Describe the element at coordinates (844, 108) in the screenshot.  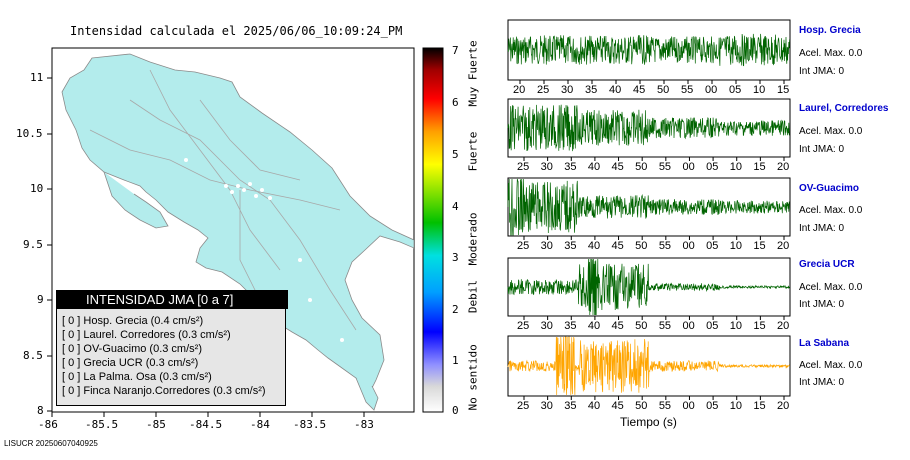
I see `station-name: Laurel, Corredores` at that location.